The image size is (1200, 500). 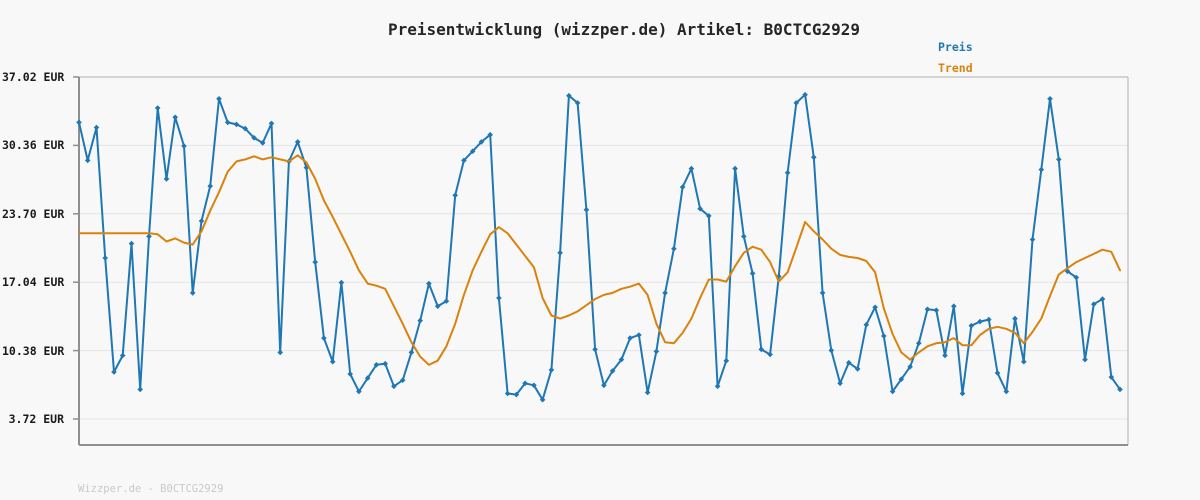 I want to click on watermark: Wizzper.de - B0CTCG2929, so click(x=151, y=489).